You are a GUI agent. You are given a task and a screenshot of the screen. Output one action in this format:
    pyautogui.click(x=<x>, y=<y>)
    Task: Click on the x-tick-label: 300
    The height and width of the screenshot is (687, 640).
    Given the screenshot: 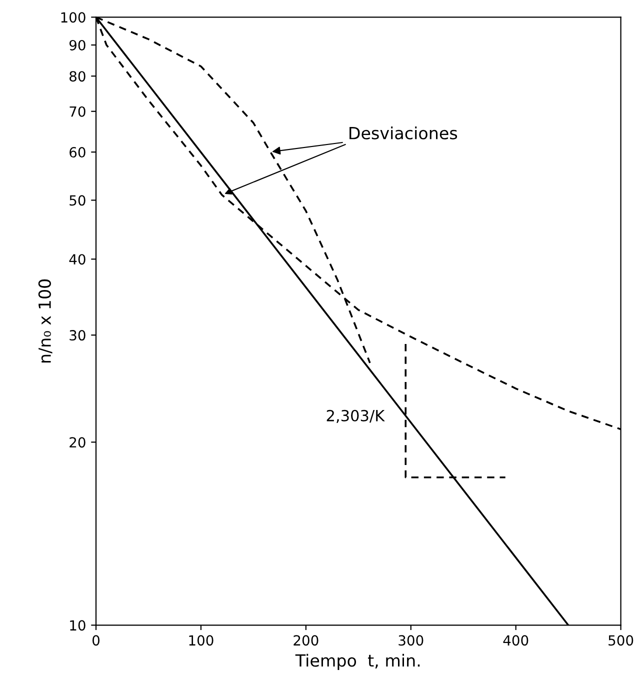 What is the action you would take?
    pyautogui.click(x=411, y=640)
    